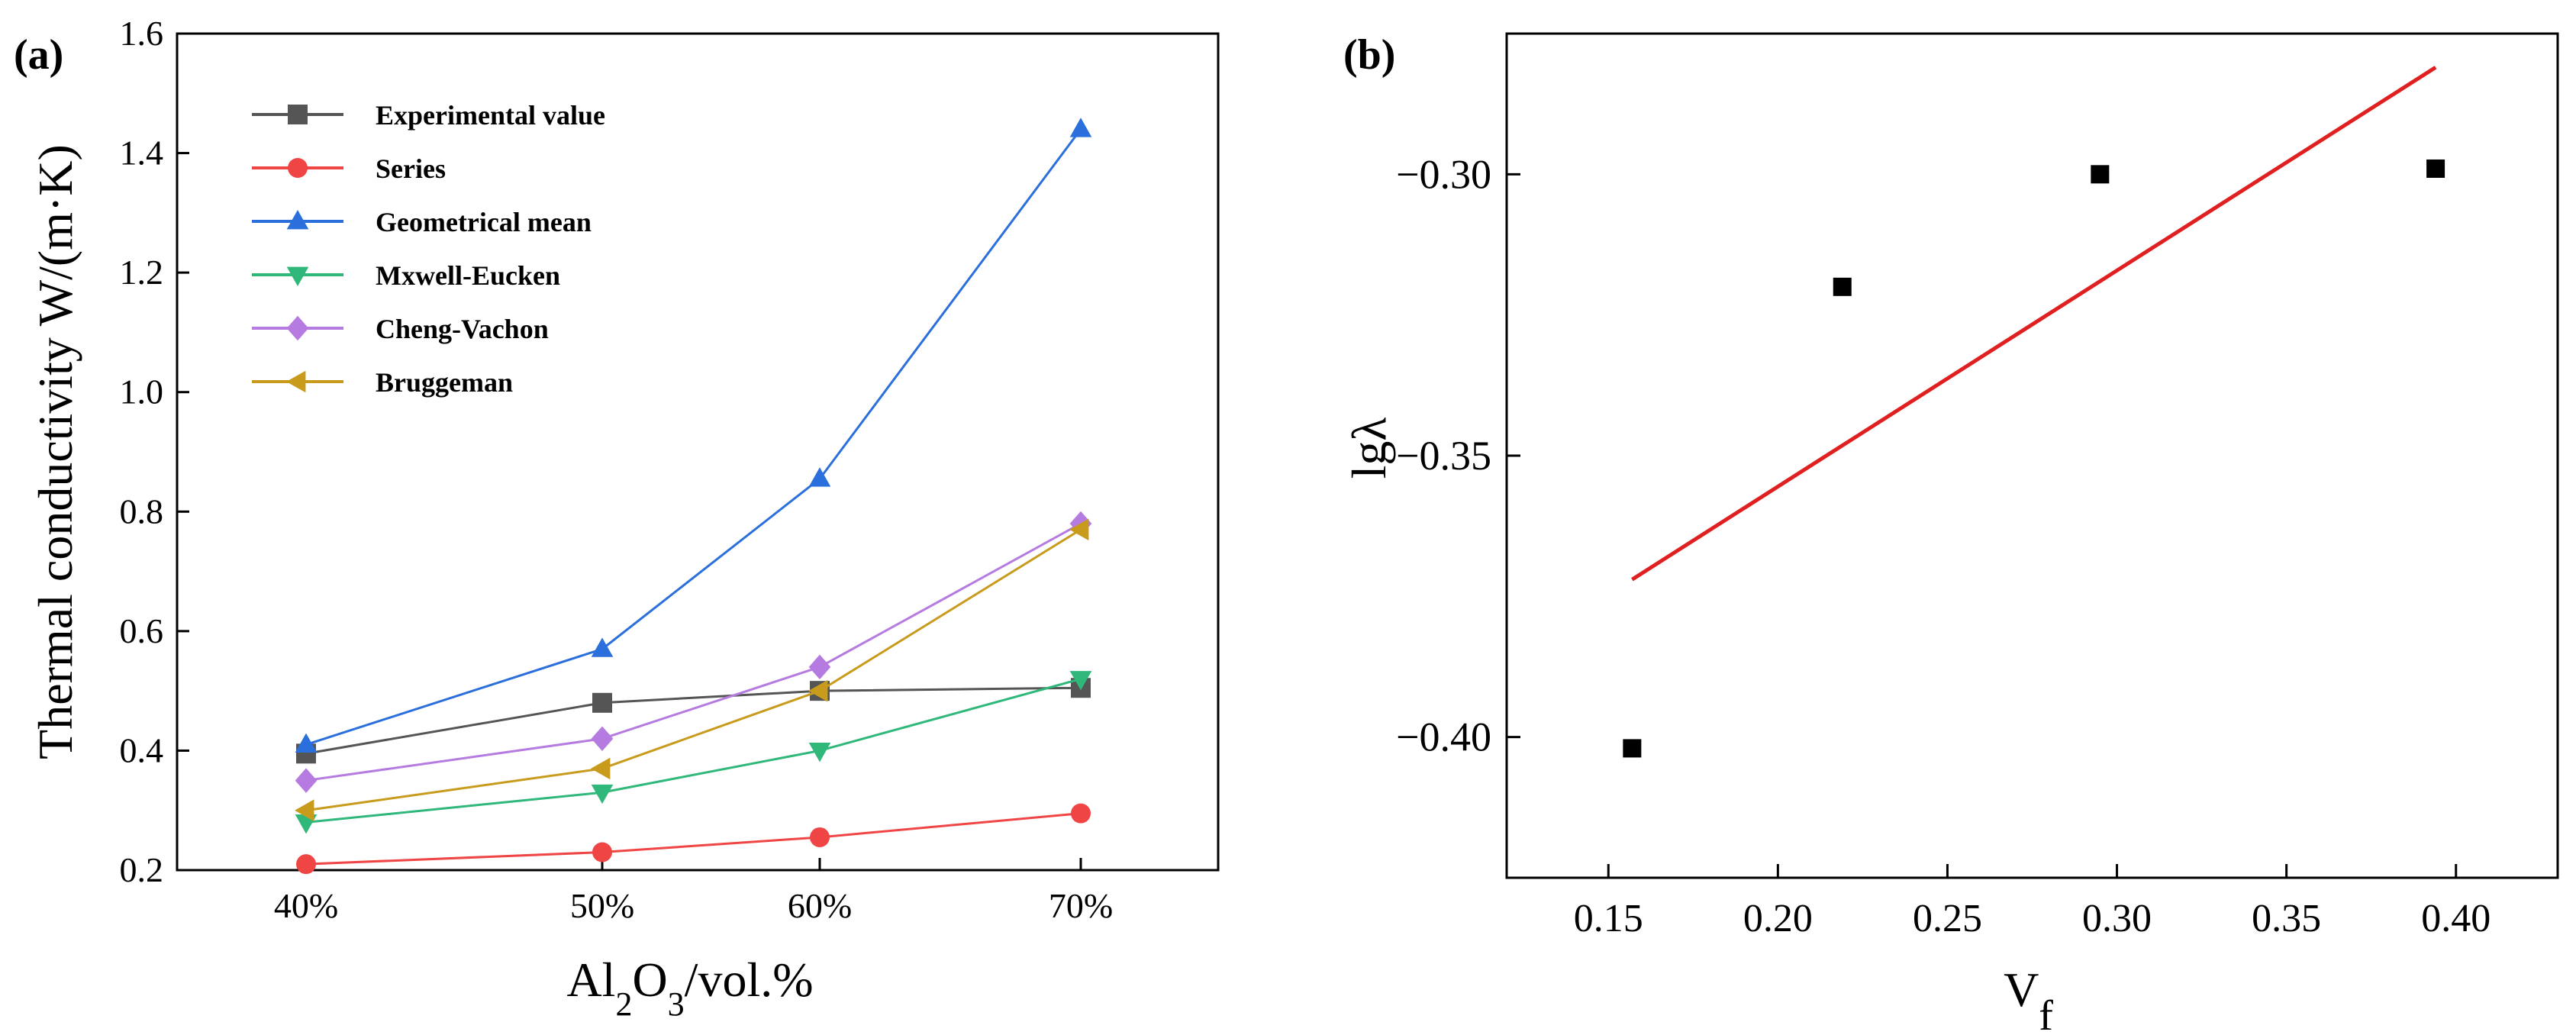  I want to click on x-tick-label: 0.15, so click(1609, 918).